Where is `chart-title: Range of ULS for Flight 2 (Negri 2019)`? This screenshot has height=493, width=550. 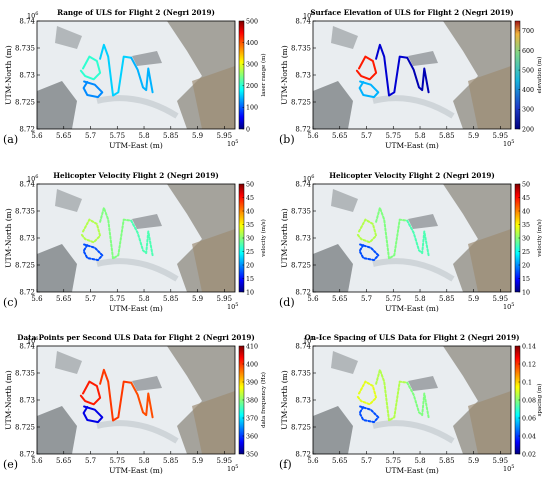 chart-title: Range of ULS for Flight 2 (Negri 2019) is located at coordinates (136, 12).